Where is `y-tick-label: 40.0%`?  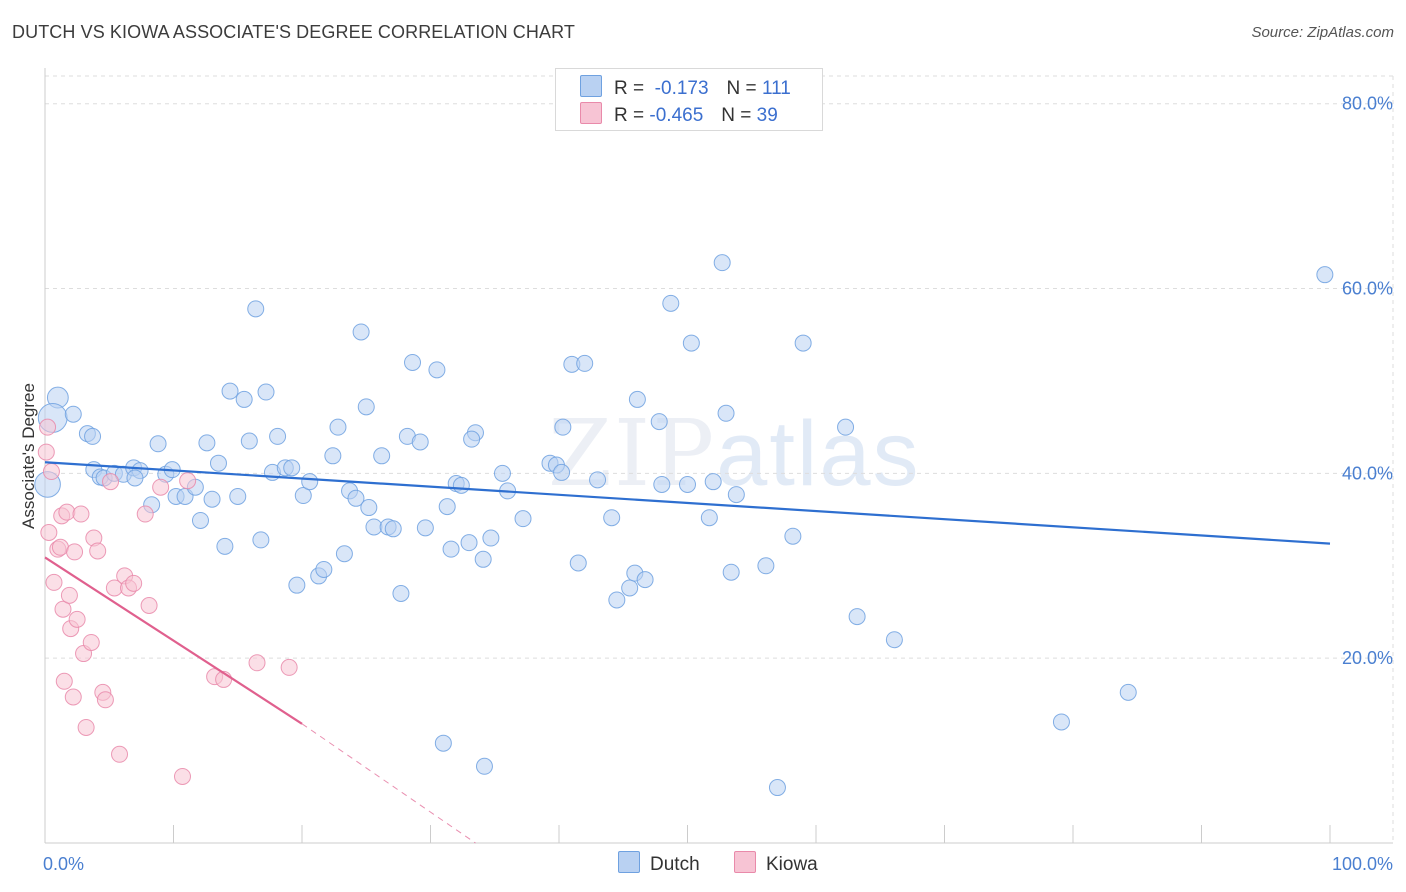
y-tick-label: 40.0% is located at coordinates (1367, 473).